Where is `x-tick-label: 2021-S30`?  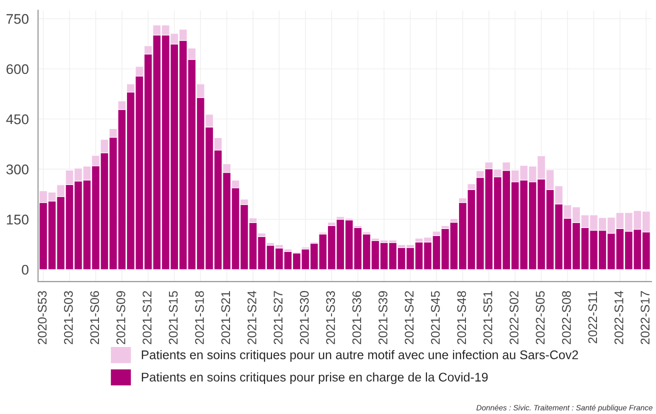 x-tick-label: 2021-S30 is located at coordinates (304, 317).